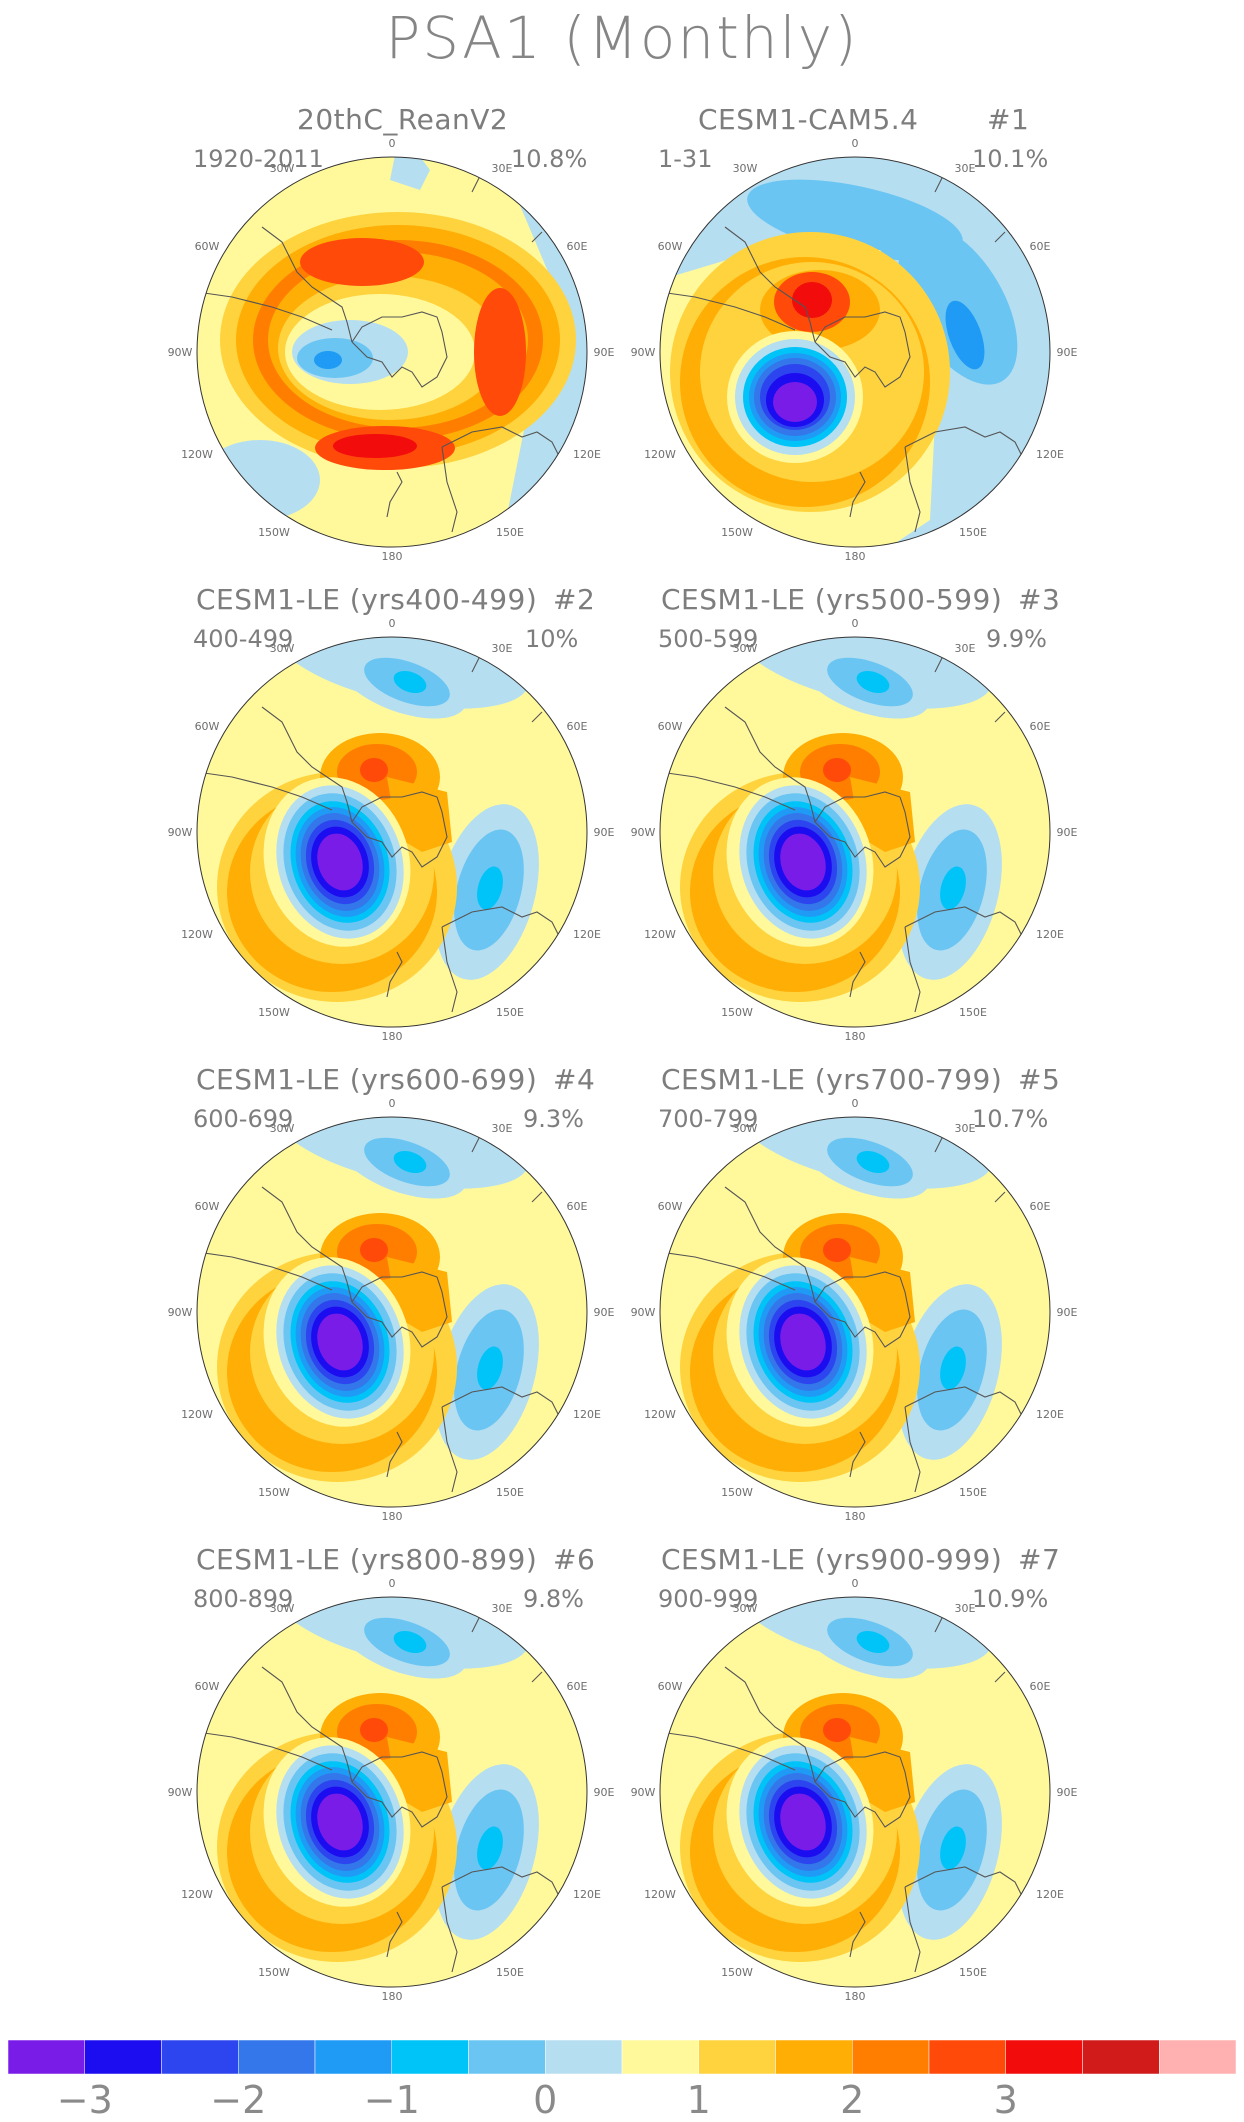 The height and width of the screenshot is (2122, 1244). Describe the element at coordinates (708, 639) in the screenshot. I see `panel-4-years: 500-599` at that location.